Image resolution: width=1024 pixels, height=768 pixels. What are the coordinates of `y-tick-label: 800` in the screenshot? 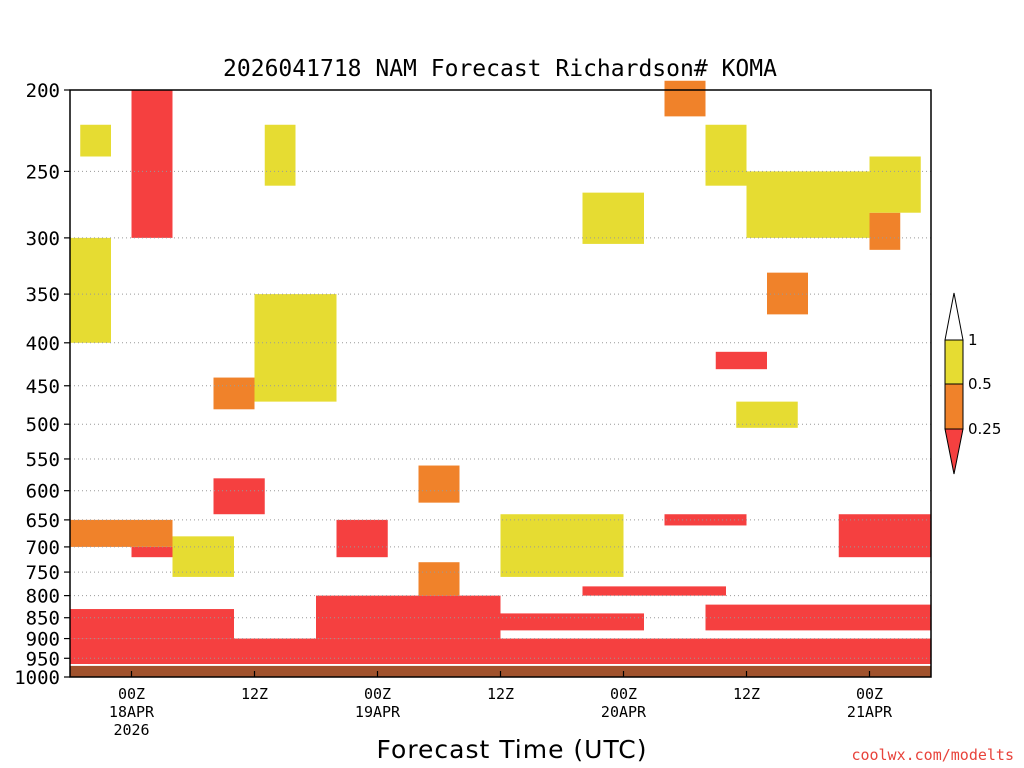 It's located at (43, 597).